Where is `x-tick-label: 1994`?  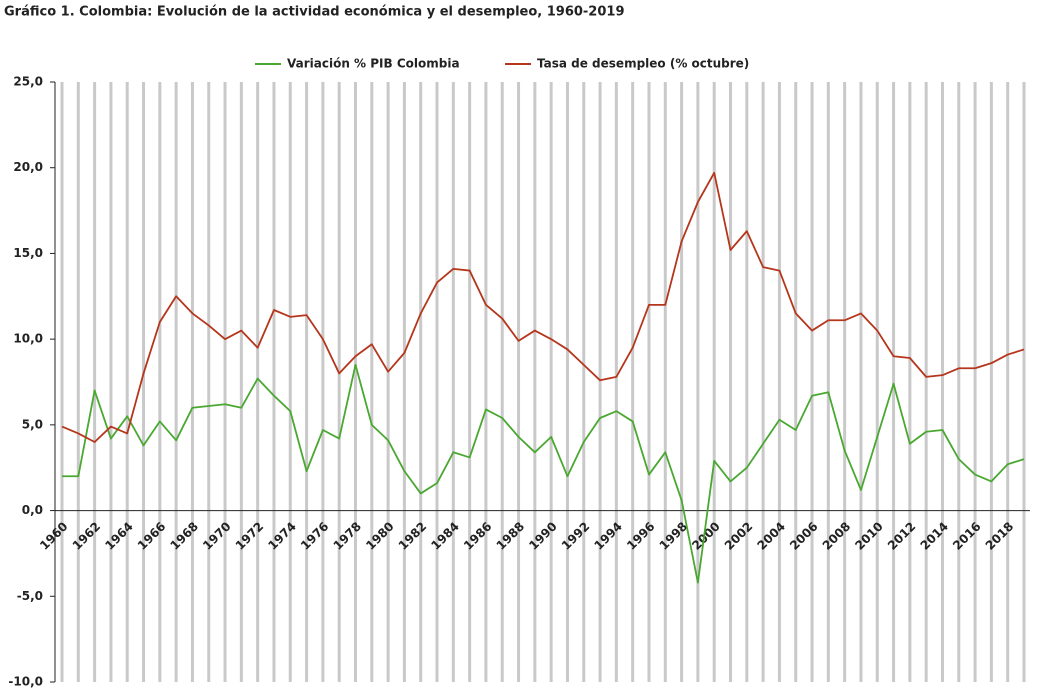
x-tick-label: 1994 is located at coordinates (608, 536).